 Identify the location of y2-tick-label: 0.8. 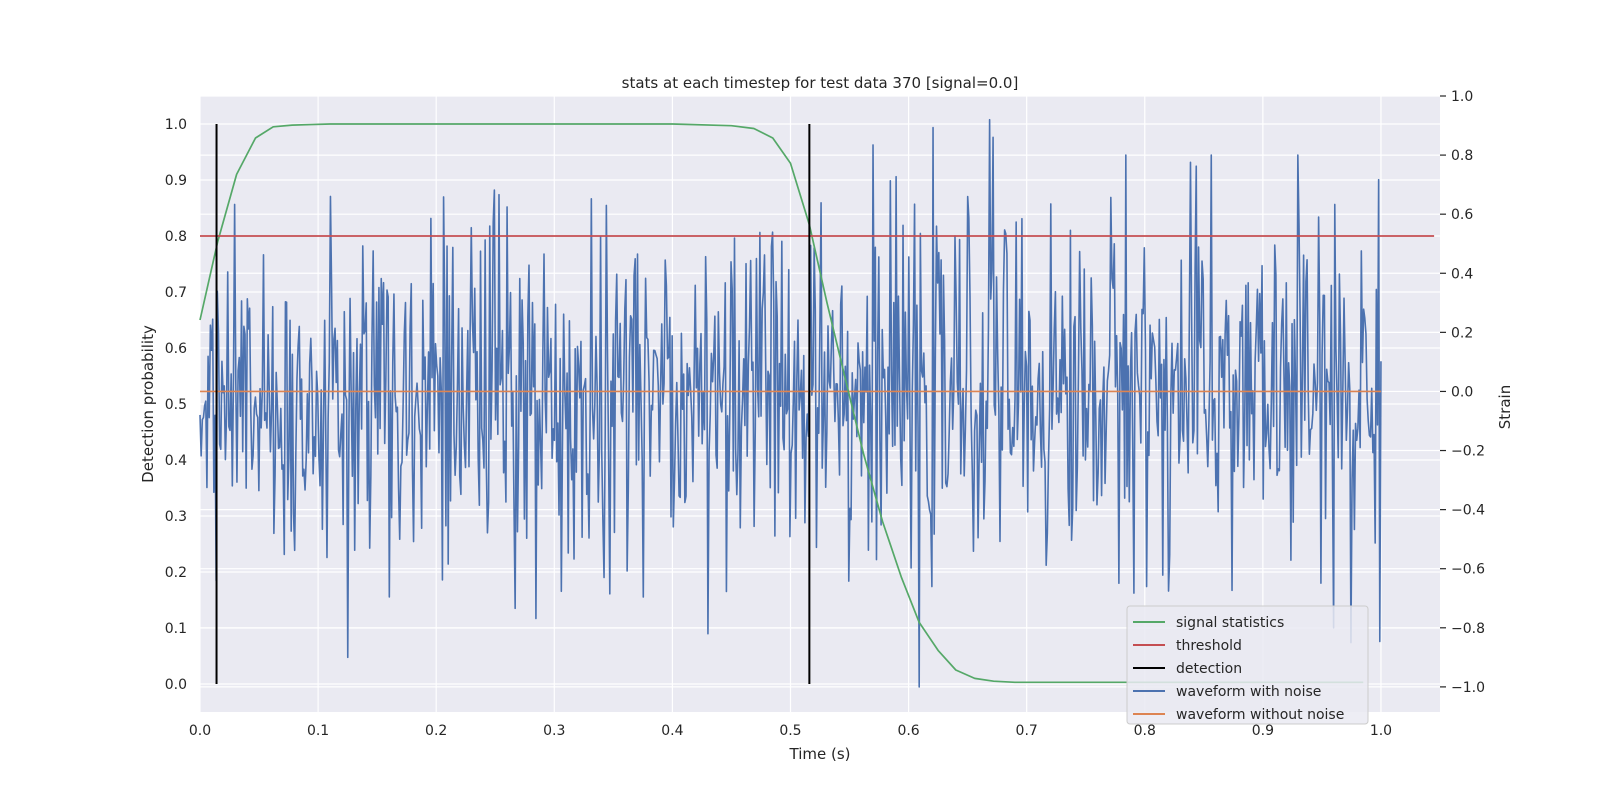
(1462, 156).